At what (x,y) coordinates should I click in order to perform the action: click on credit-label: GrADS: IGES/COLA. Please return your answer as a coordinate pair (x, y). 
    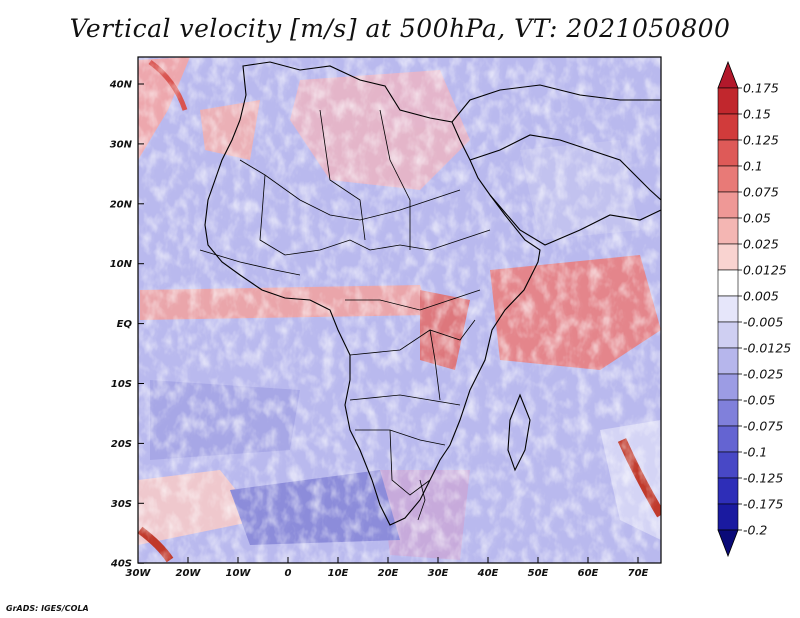
    Looking at the image, I should click on (47, 608).